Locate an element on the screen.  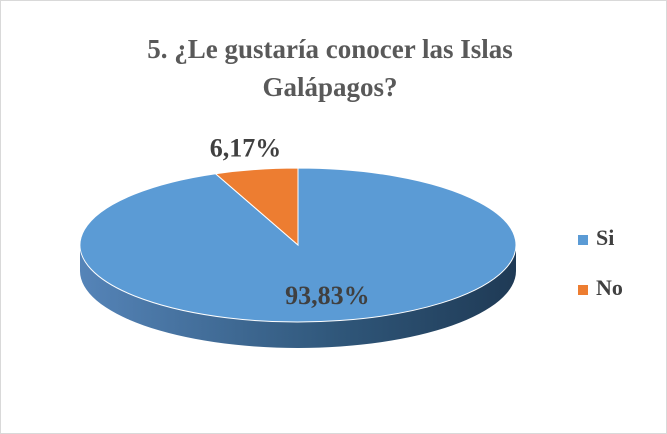
legend-label: Si is located at coordinates (605, 237).